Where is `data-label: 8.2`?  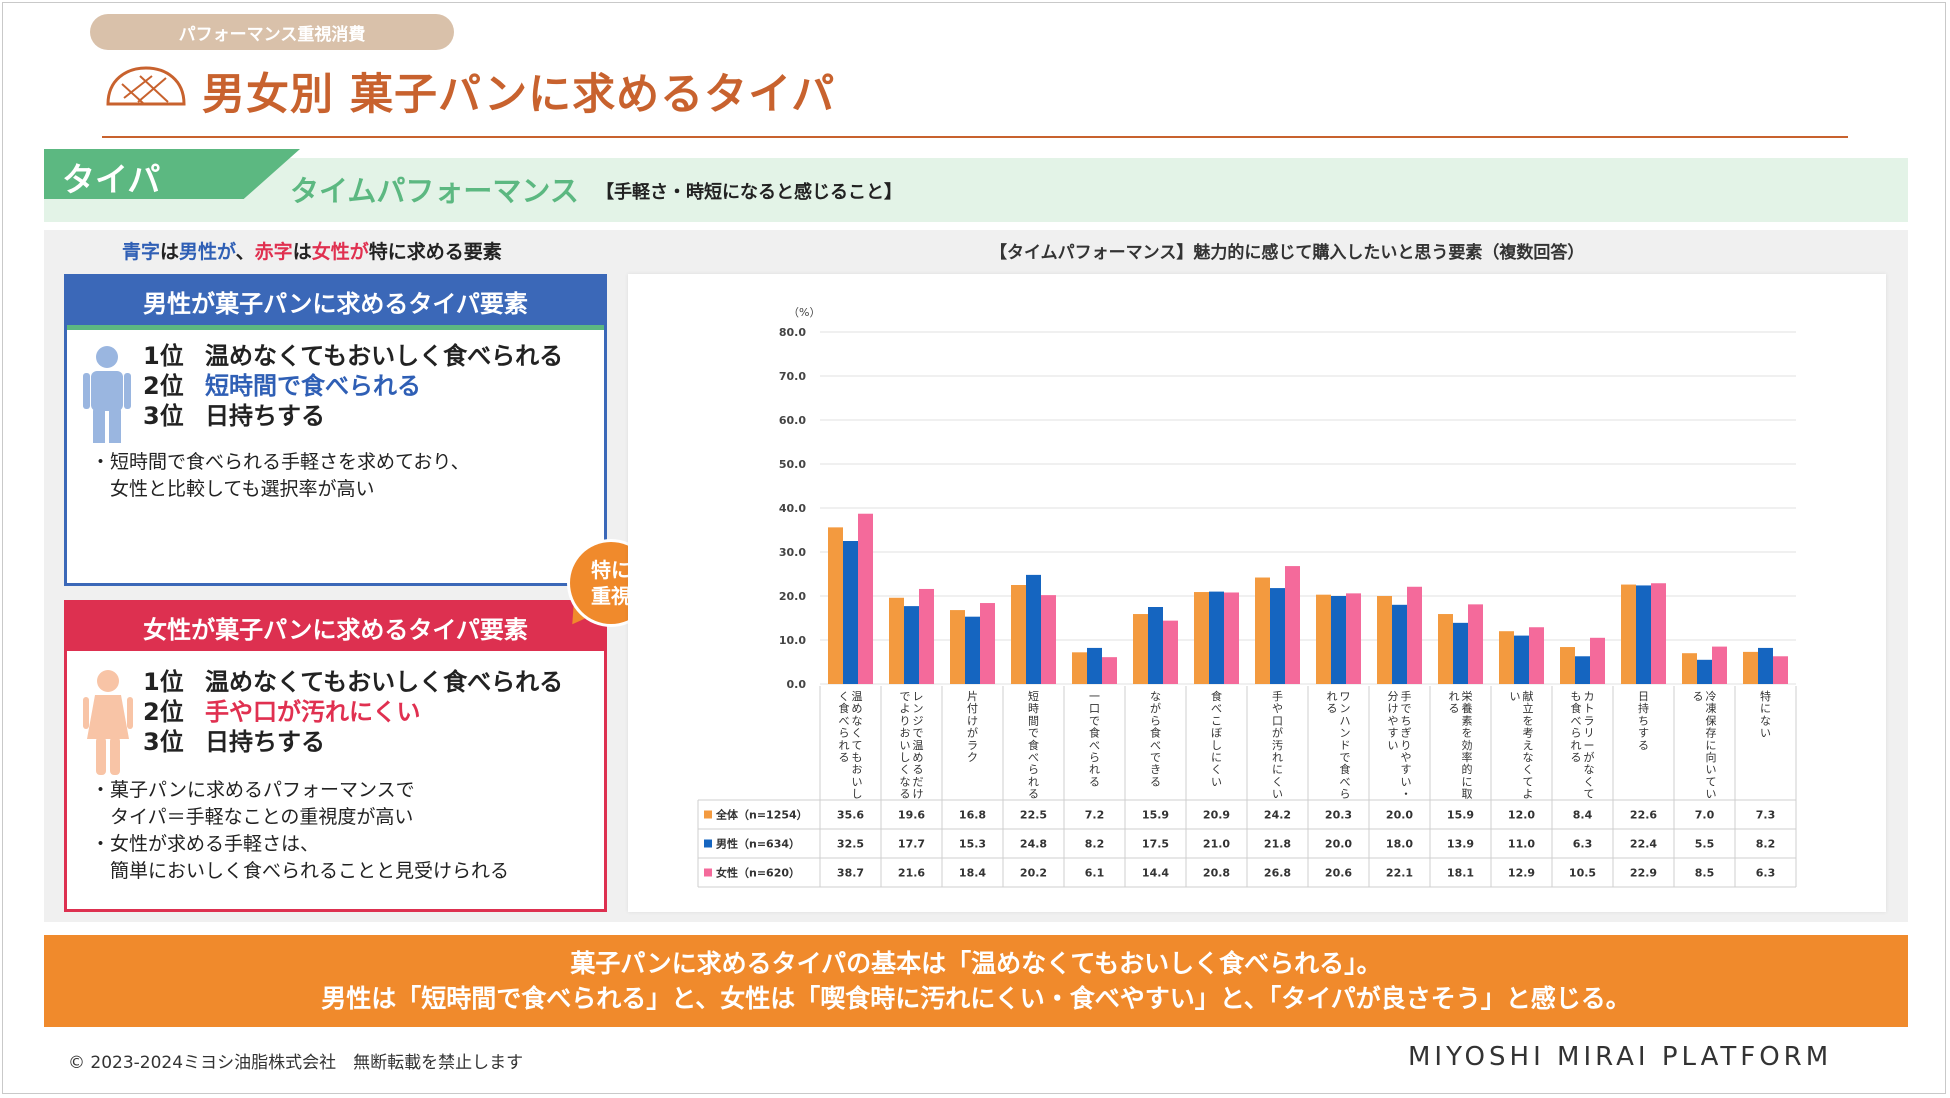
data-label: 8.2 is located at coordinates (1766, 844).